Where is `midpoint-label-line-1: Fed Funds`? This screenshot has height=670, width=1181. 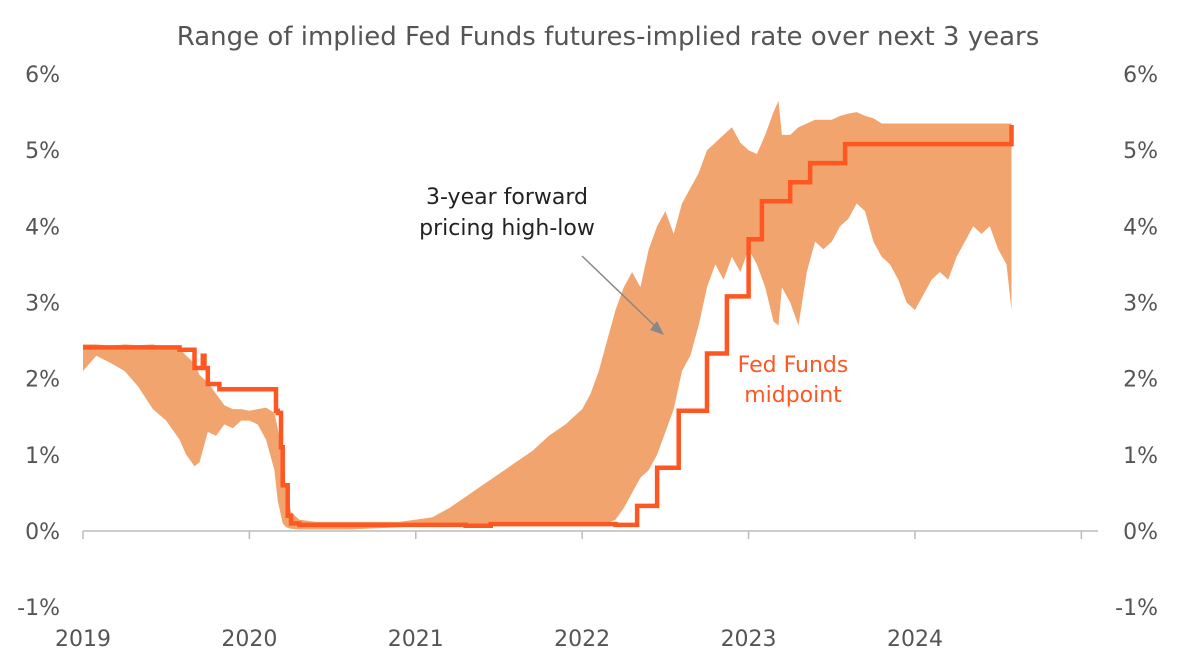
midpoint-label-line-1: Fed Funds is located at coordinates (793, 365).